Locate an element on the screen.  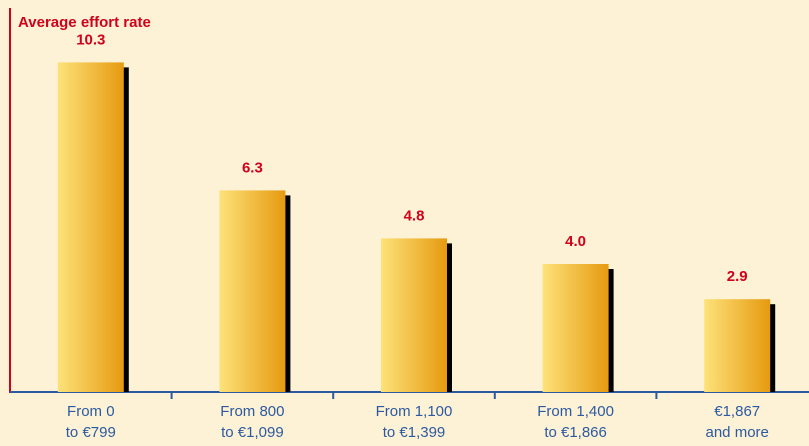
x-tick-label: to €1,099 is located at coordinates (252, 432).